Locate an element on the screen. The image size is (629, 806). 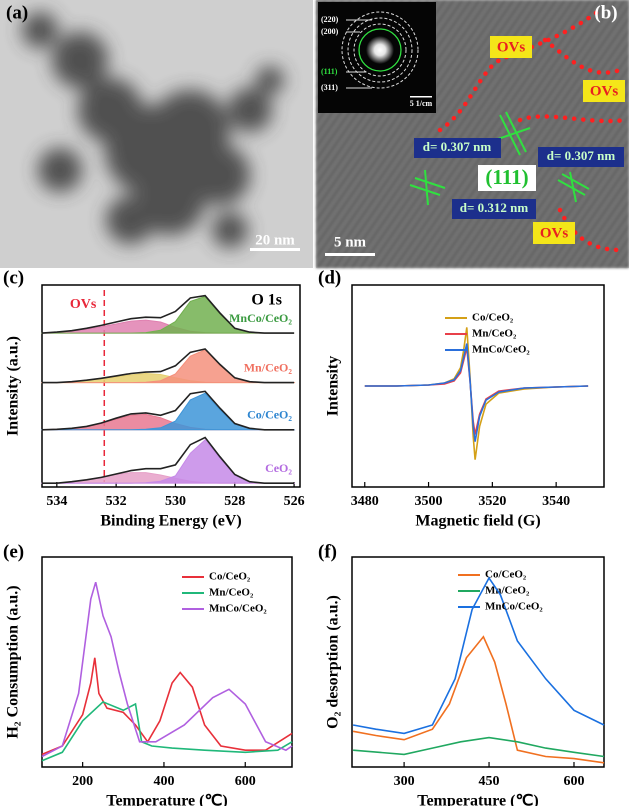
particle-clusters is located at coordinates (153, 130).